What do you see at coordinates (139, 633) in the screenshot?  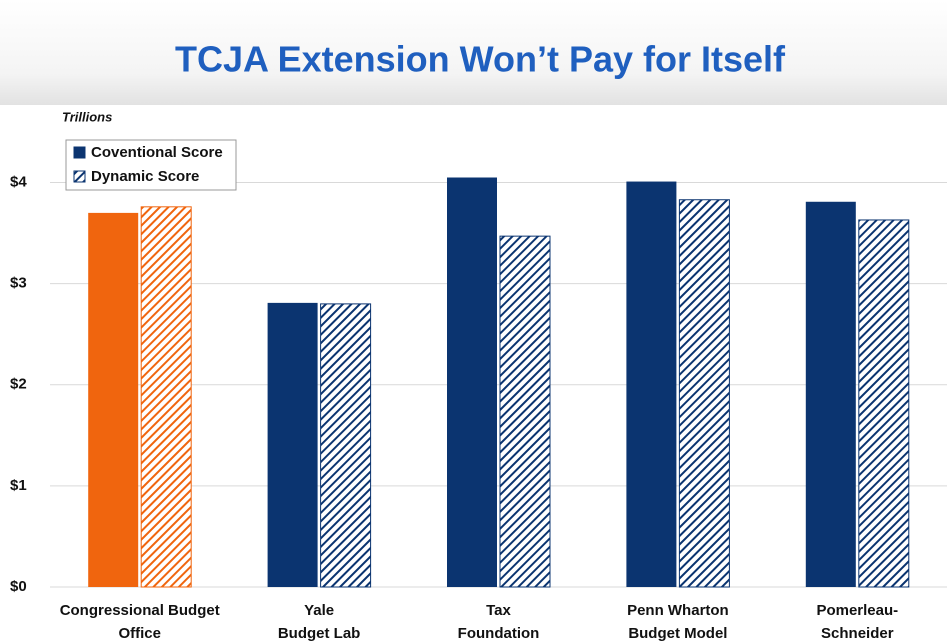 I see `x-tick-label: Office` at bounding box center [139, 633].